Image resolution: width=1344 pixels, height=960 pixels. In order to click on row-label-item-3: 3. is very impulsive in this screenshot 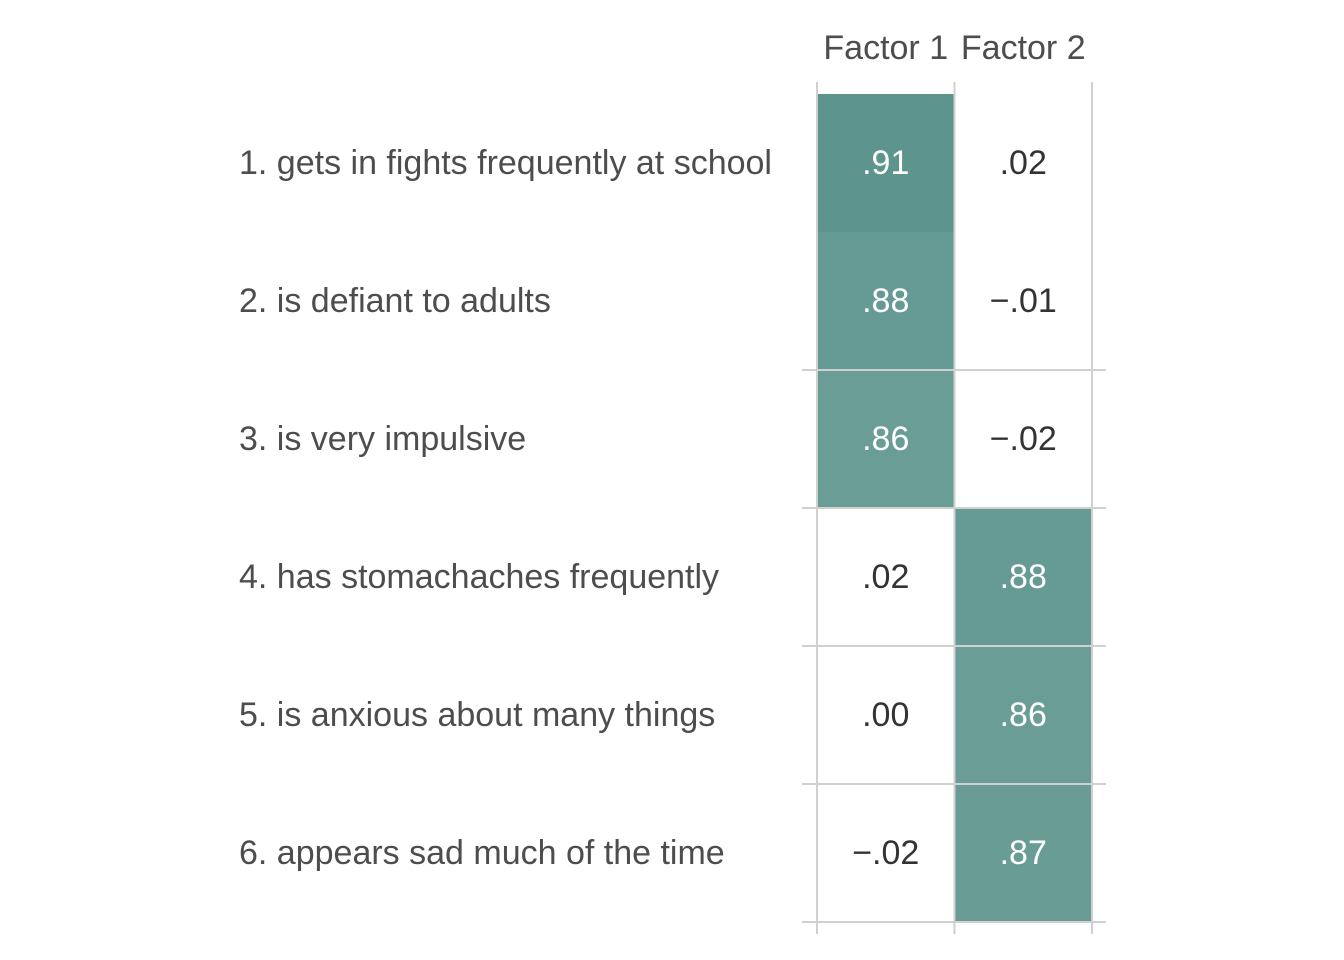, I will do `click(382, 439)`.